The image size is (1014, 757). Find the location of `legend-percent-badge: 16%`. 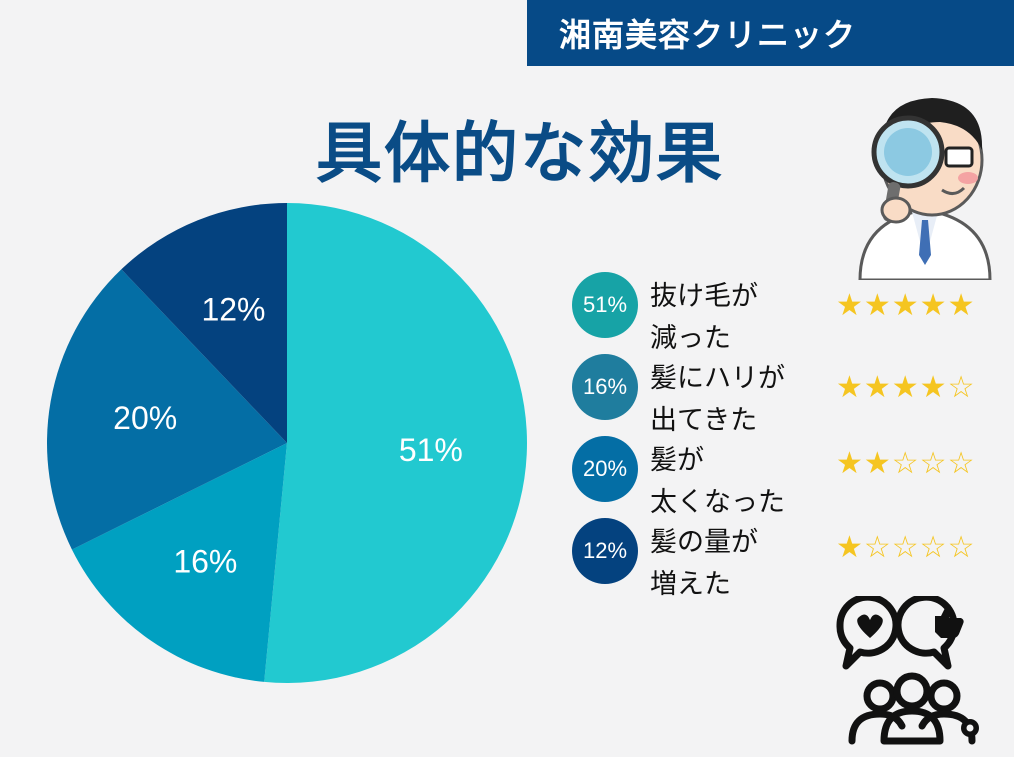

legend-percent-badge: 16% is located at coordinates (605, 387).